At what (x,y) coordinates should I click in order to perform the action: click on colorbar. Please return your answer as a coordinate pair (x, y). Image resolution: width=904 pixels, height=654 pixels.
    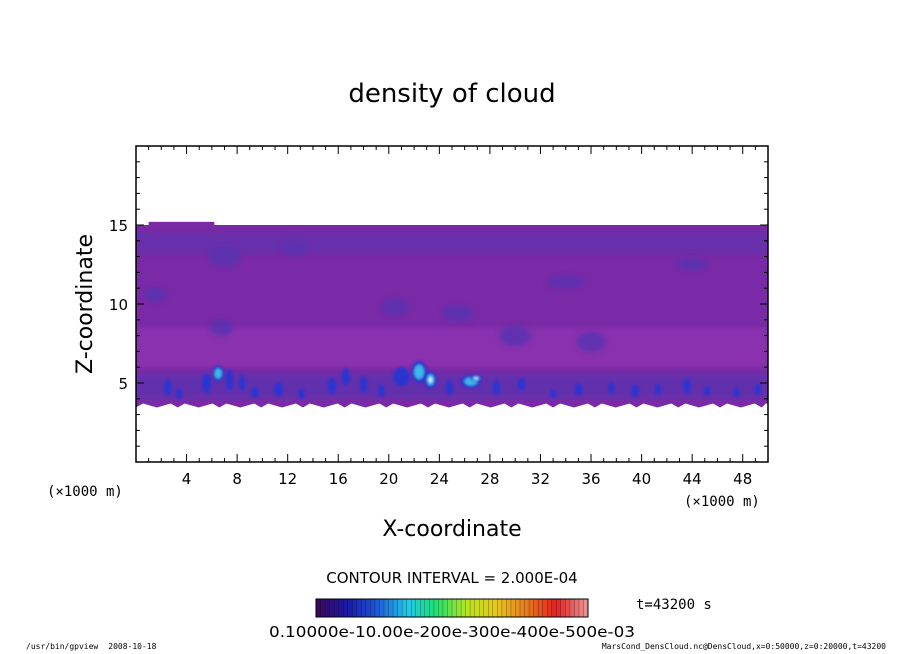
    Looking at the image, I should click on (452, 608).